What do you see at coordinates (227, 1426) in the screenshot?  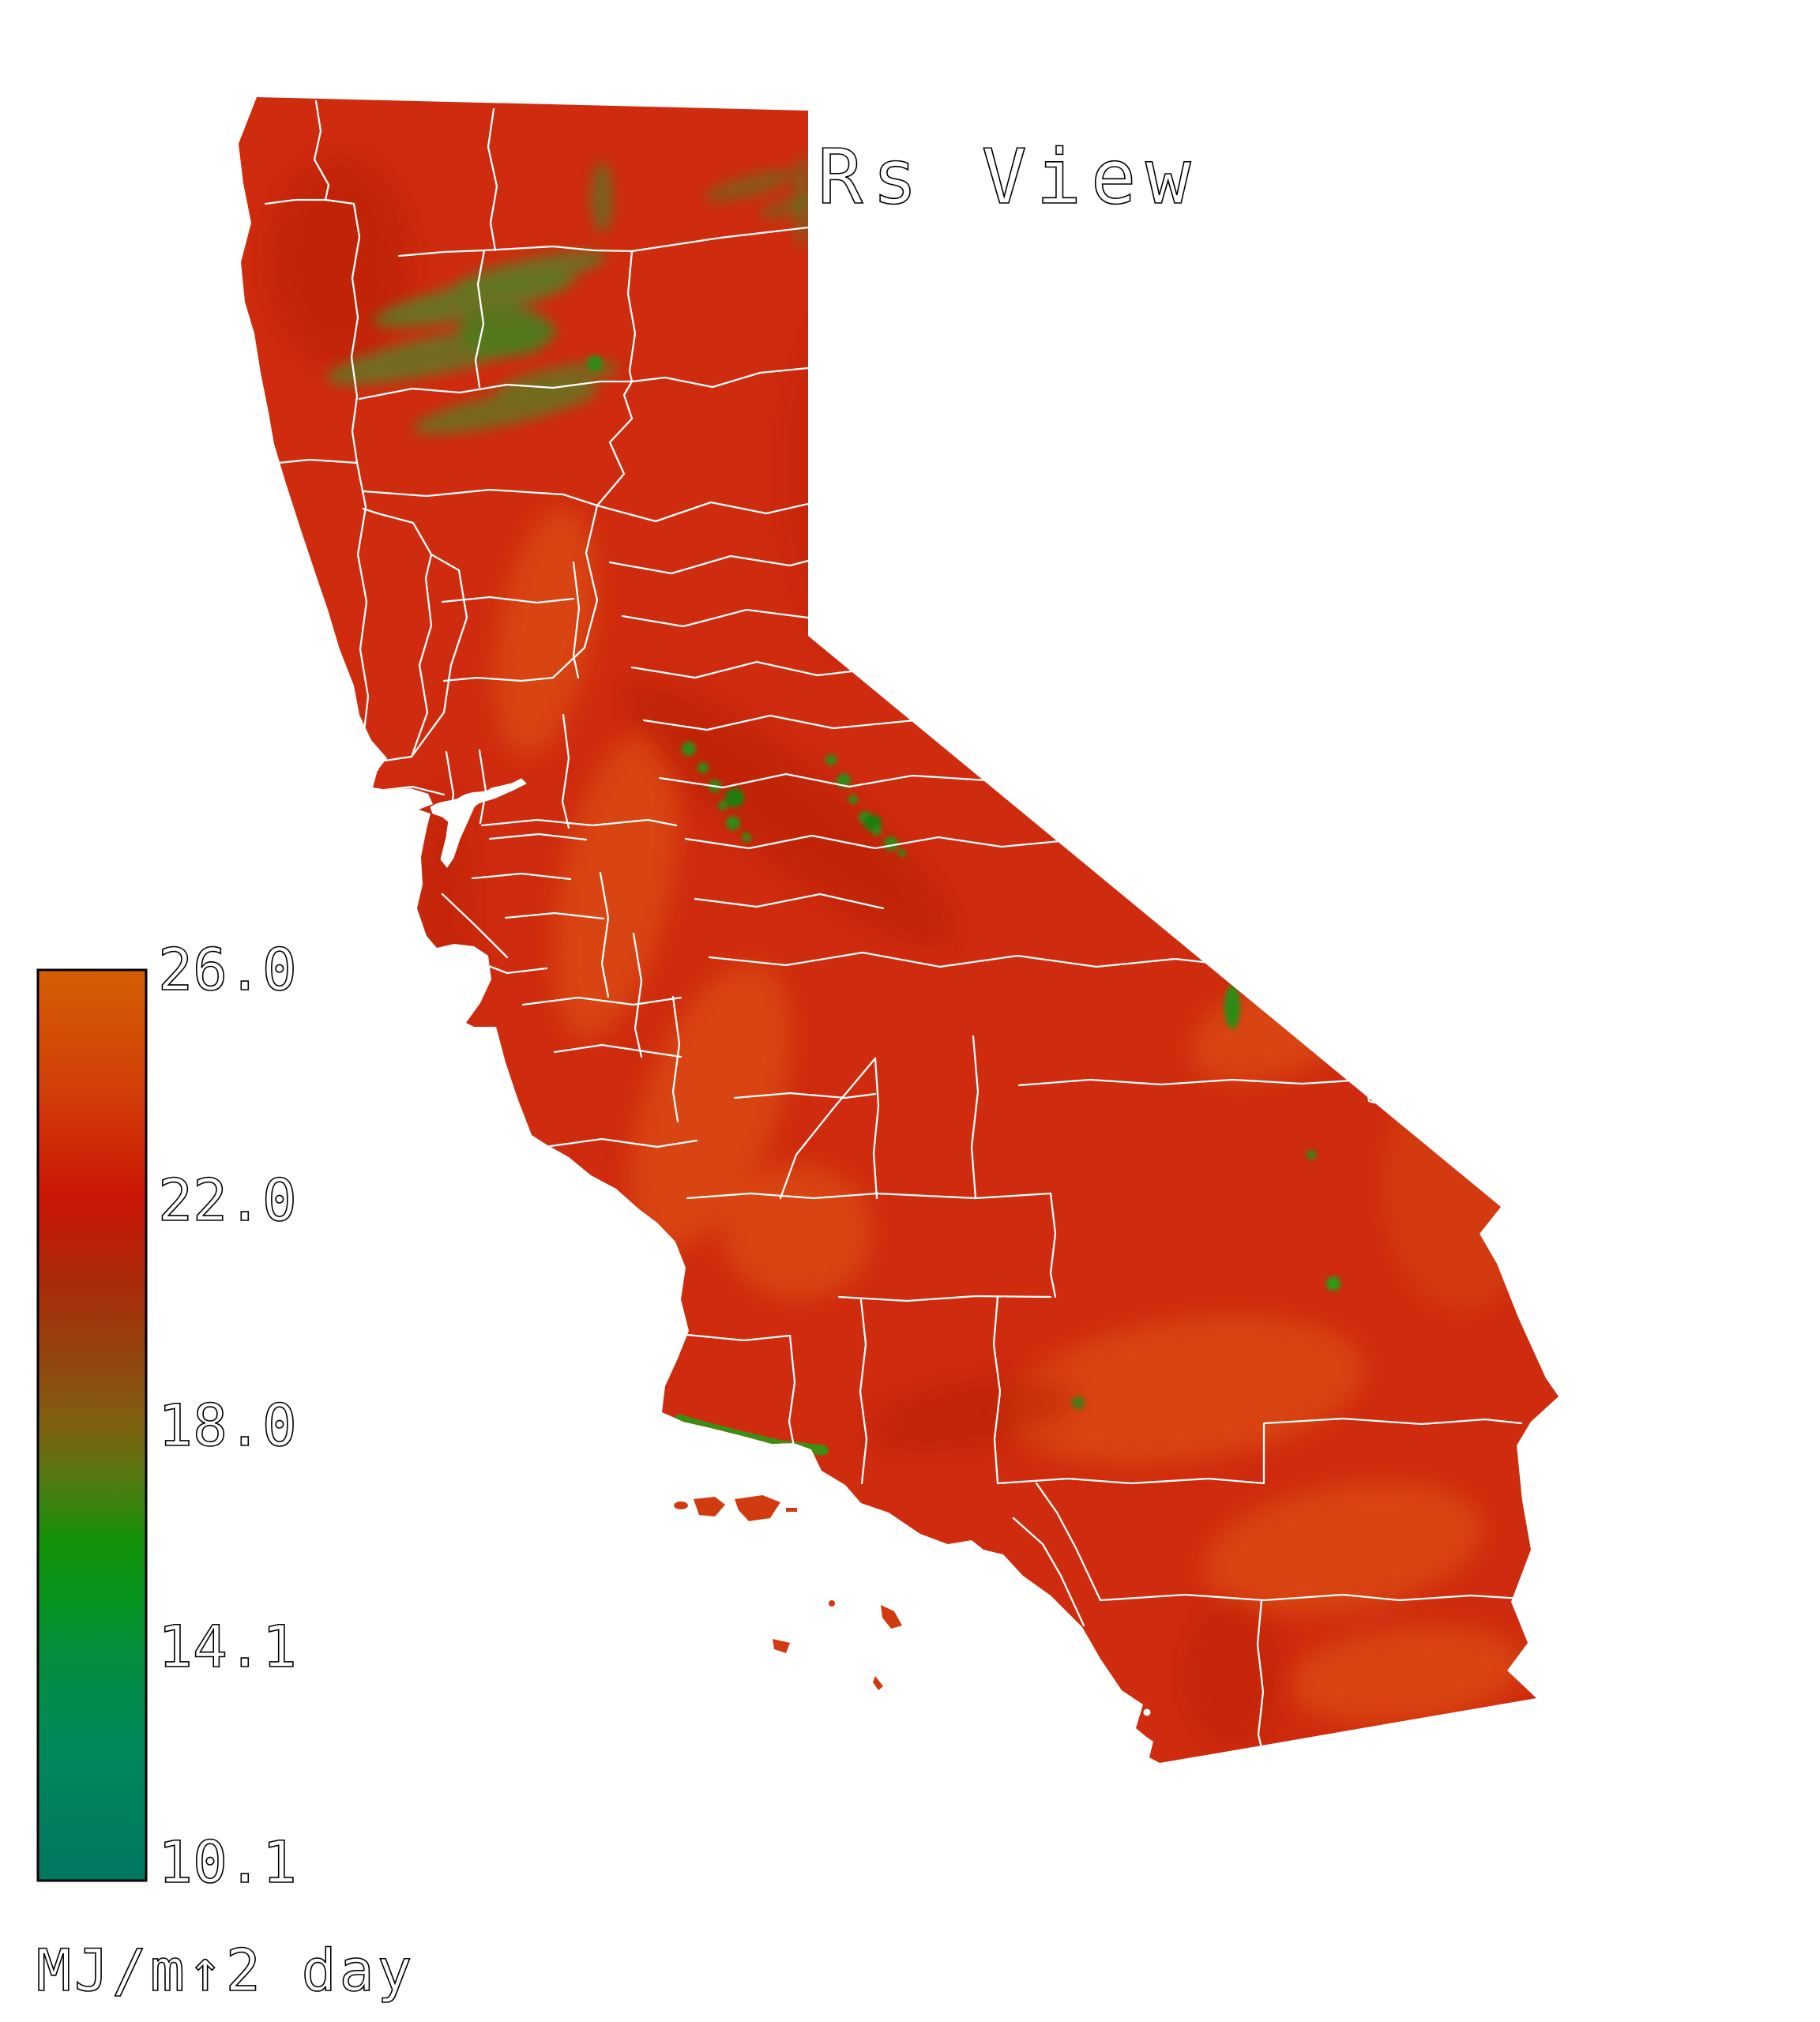 I see `colorbar-tick-18: 18.0` at bounding box center [227, 1426].